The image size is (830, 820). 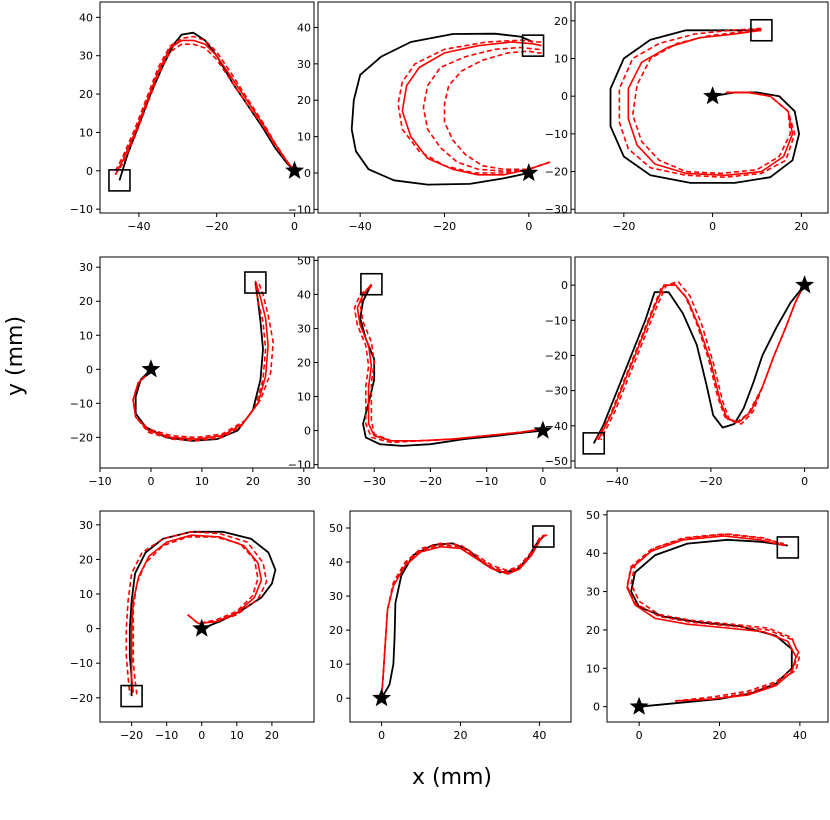 I want to click on subplot-7: −20 −10 0 10 20 −20 −10 0 10 20 30, so click(x=192, y=626).